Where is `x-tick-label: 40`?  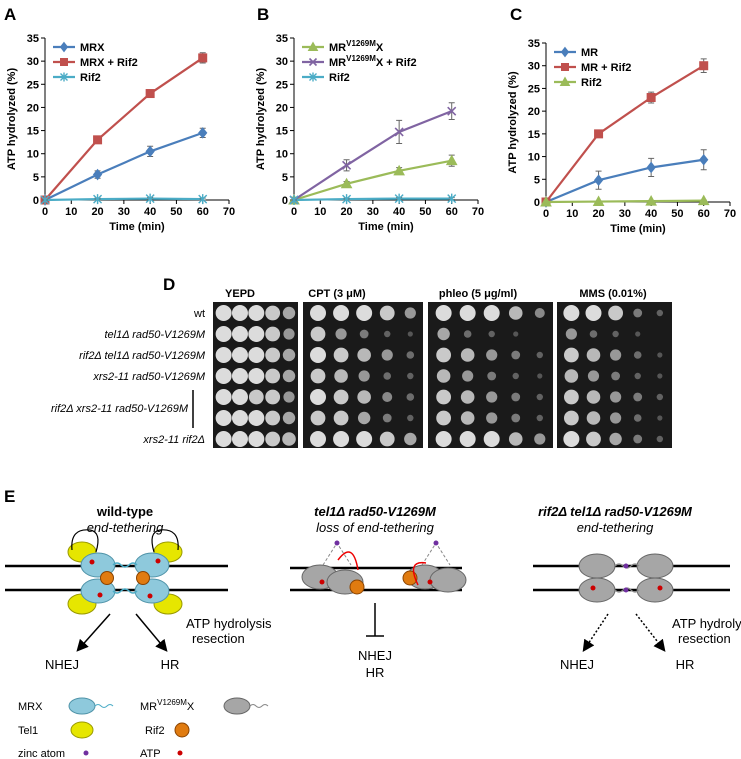
x-tick-label: 40 is located at coordinates (651, 214).